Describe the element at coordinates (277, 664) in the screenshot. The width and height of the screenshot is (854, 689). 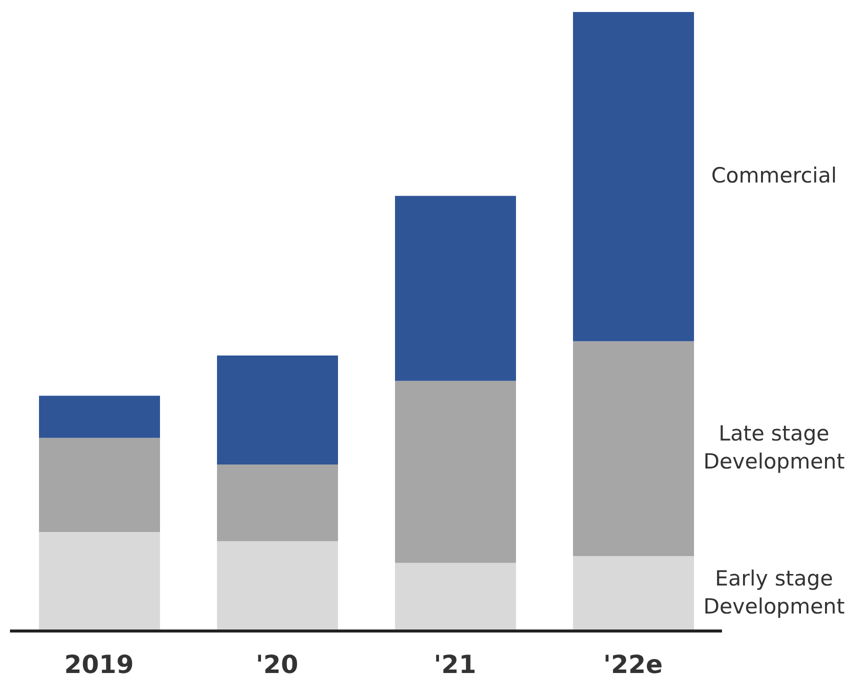
I see `x-tick-label: '20` at that location.